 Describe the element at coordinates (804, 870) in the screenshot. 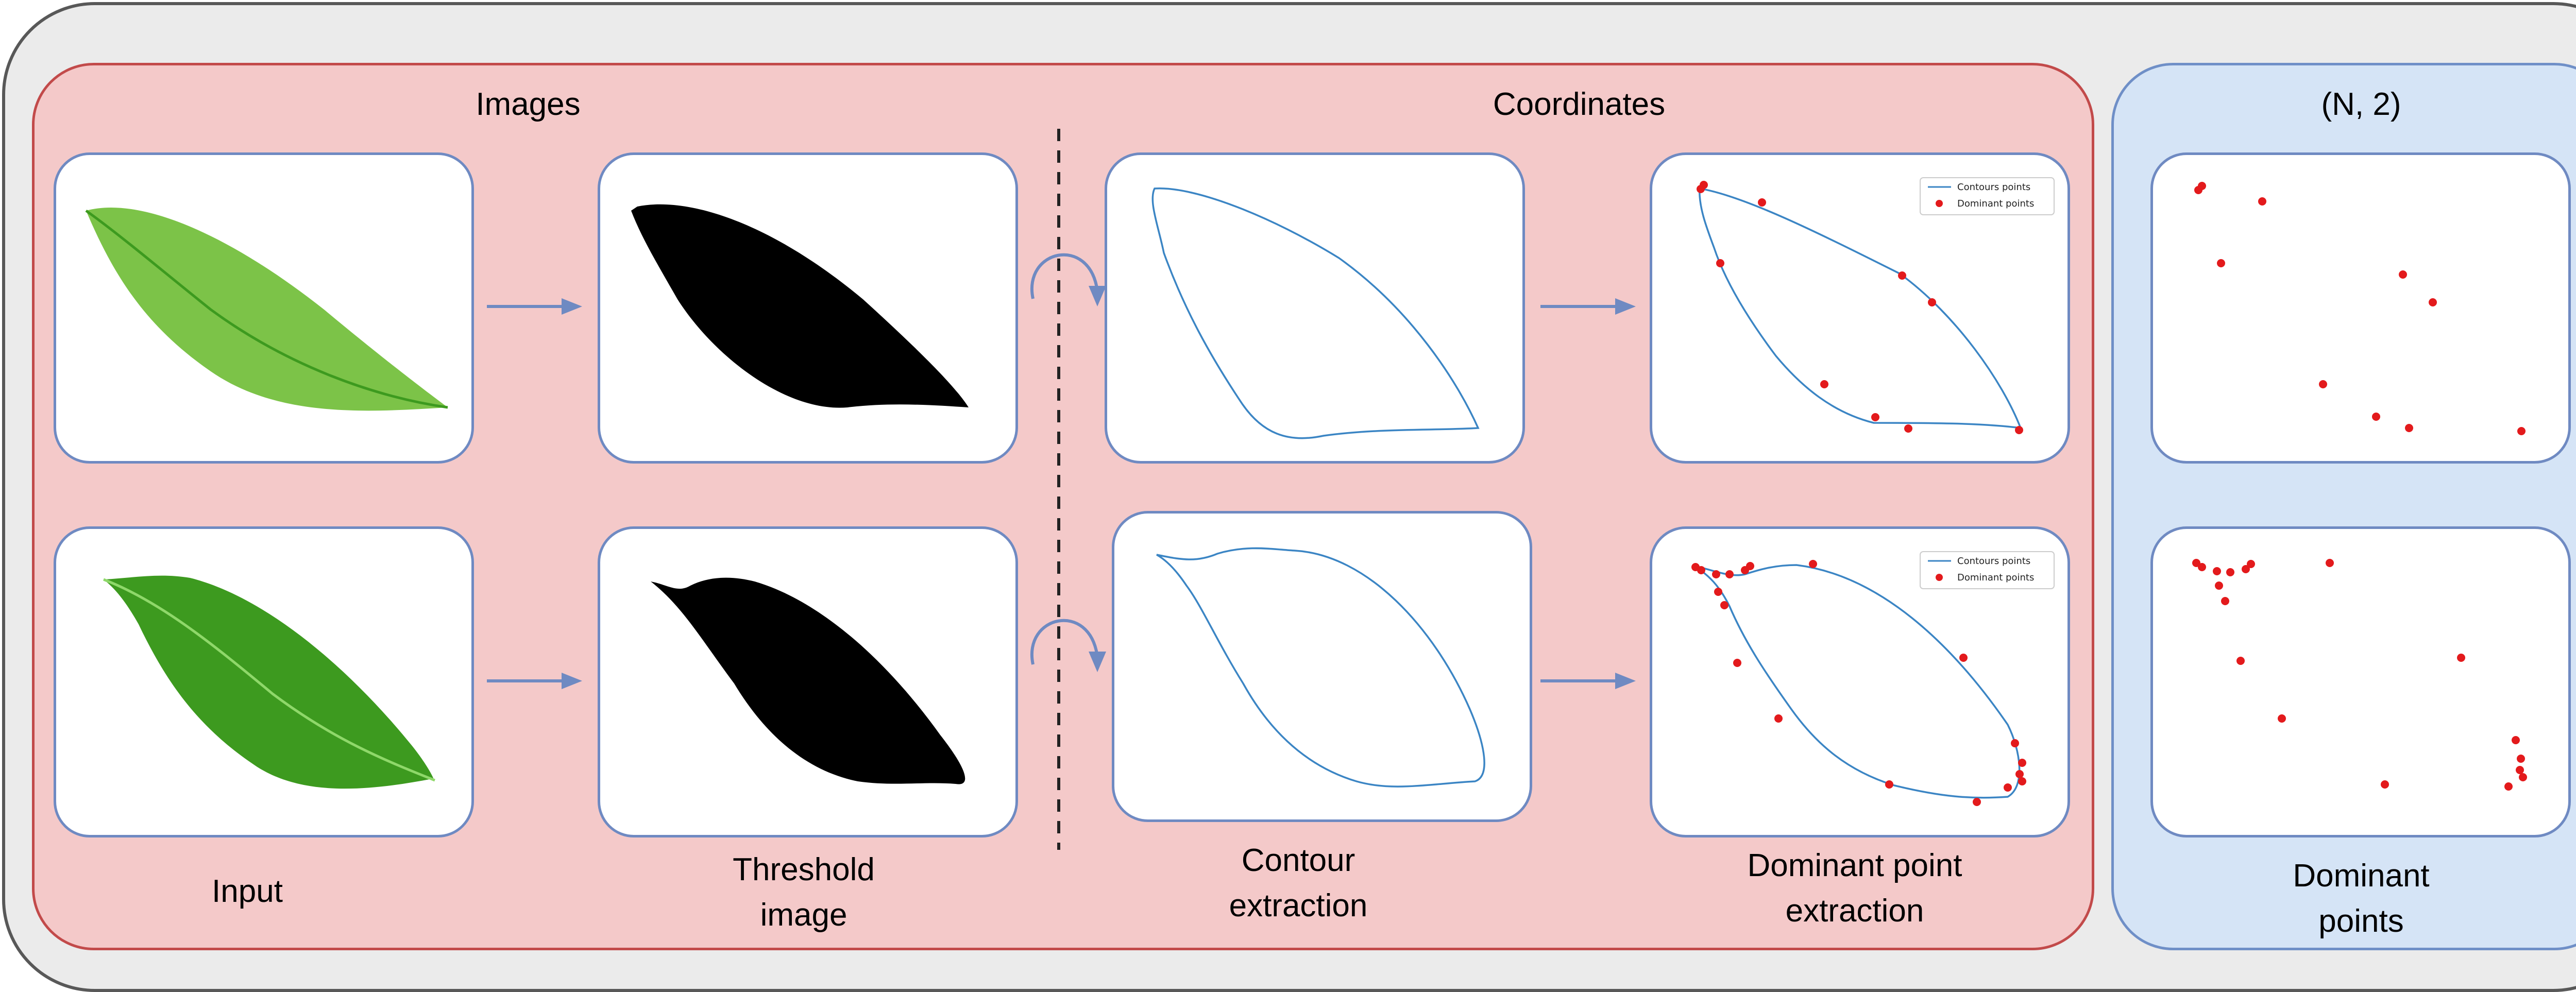

I see `threshold-step-label-line1: Threshold` at that location.